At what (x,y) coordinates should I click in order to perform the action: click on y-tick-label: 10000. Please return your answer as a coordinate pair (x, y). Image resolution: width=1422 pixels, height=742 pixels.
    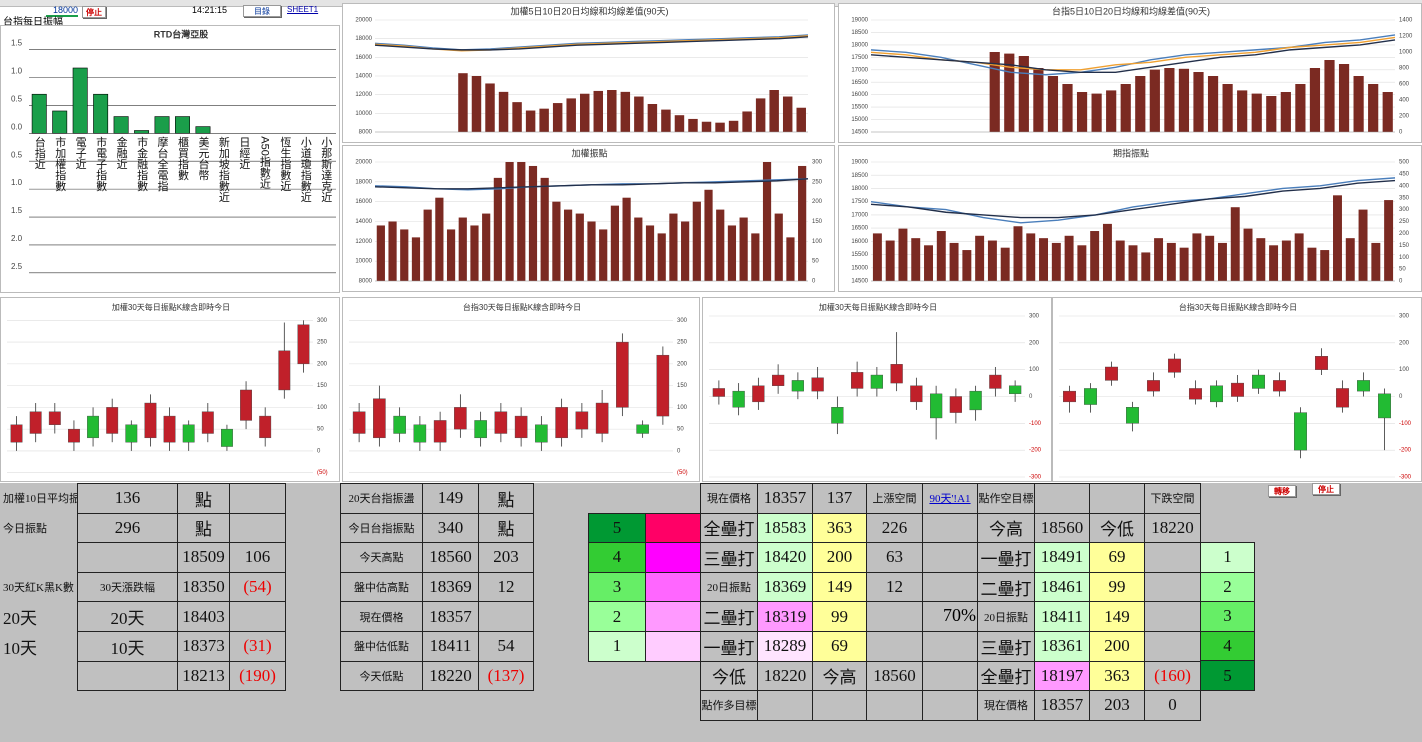
    Looking at the image, I should click on (363, 114).